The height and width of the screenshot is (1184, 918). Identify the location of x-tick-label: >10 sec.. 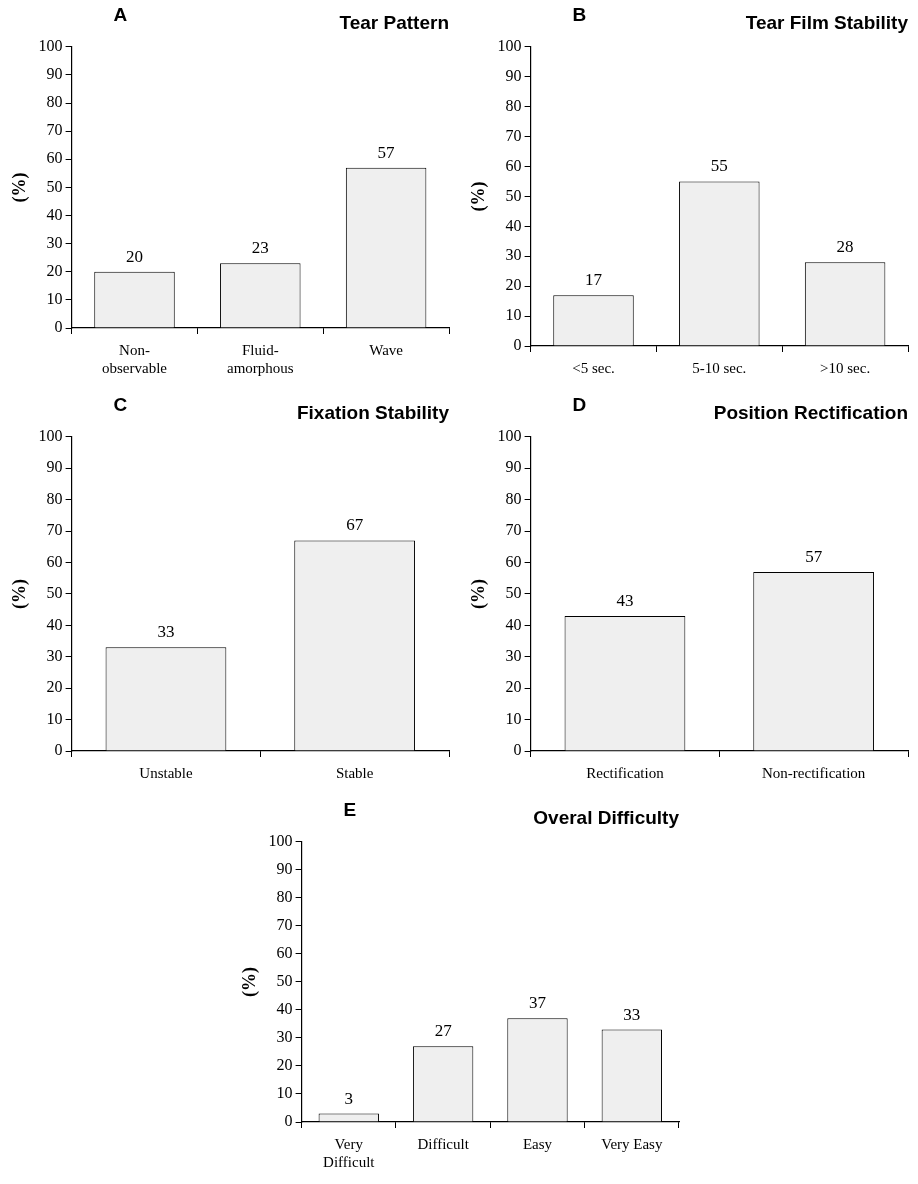
(845, 367).